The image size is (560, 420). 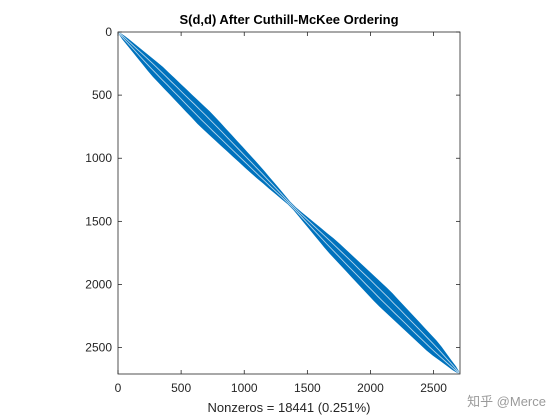 I want to click on chart-title: S(d,d) After Cuthill-McKee Ordering, so click(x=288, y=19).